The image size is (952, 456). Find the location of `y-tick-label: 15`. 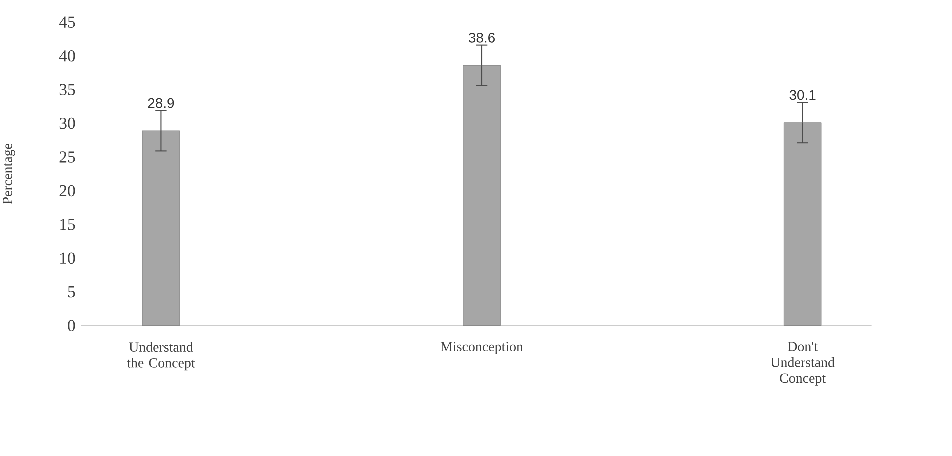

y-tick-label: 15 is located at coordinates (68, 224).